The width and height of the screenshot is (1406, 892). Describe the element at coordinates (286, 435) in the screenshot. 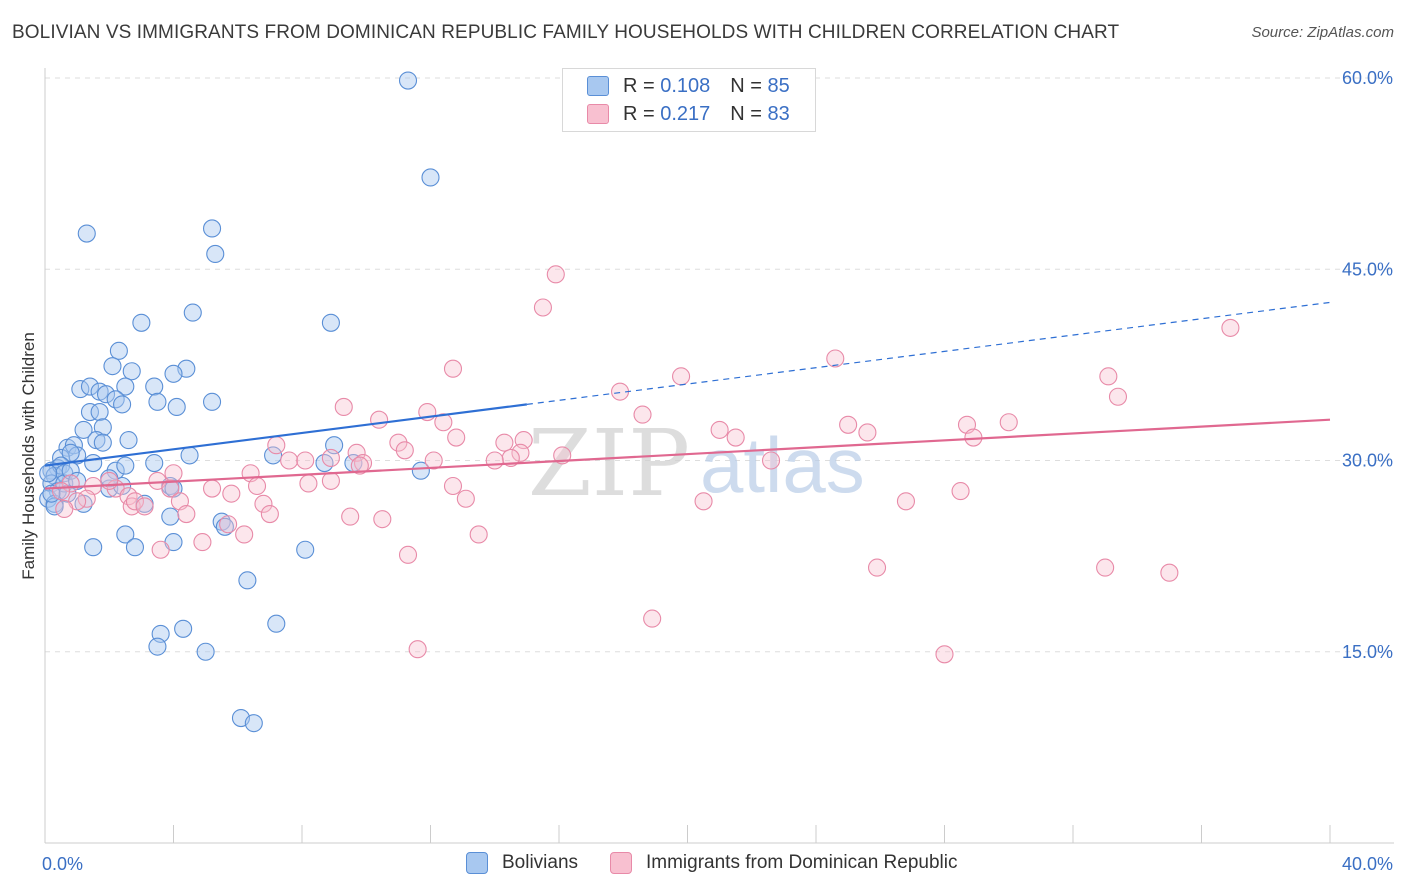

I see `bolivian-trend-solid` at that location.